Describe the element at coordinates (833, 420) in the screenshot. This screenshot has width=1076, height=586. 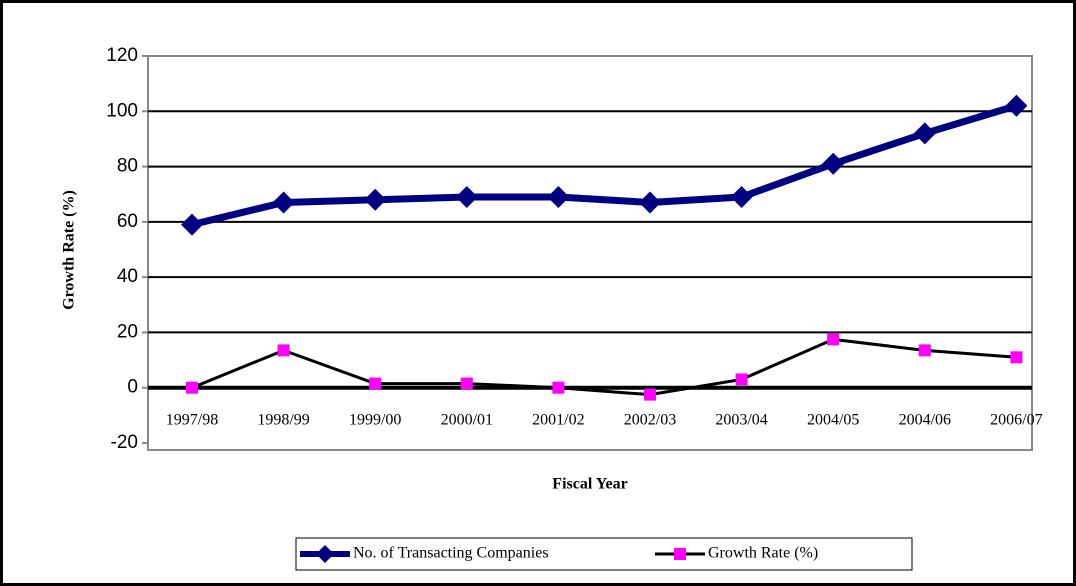
I see `x-tick-label: 2004/05` at that location.